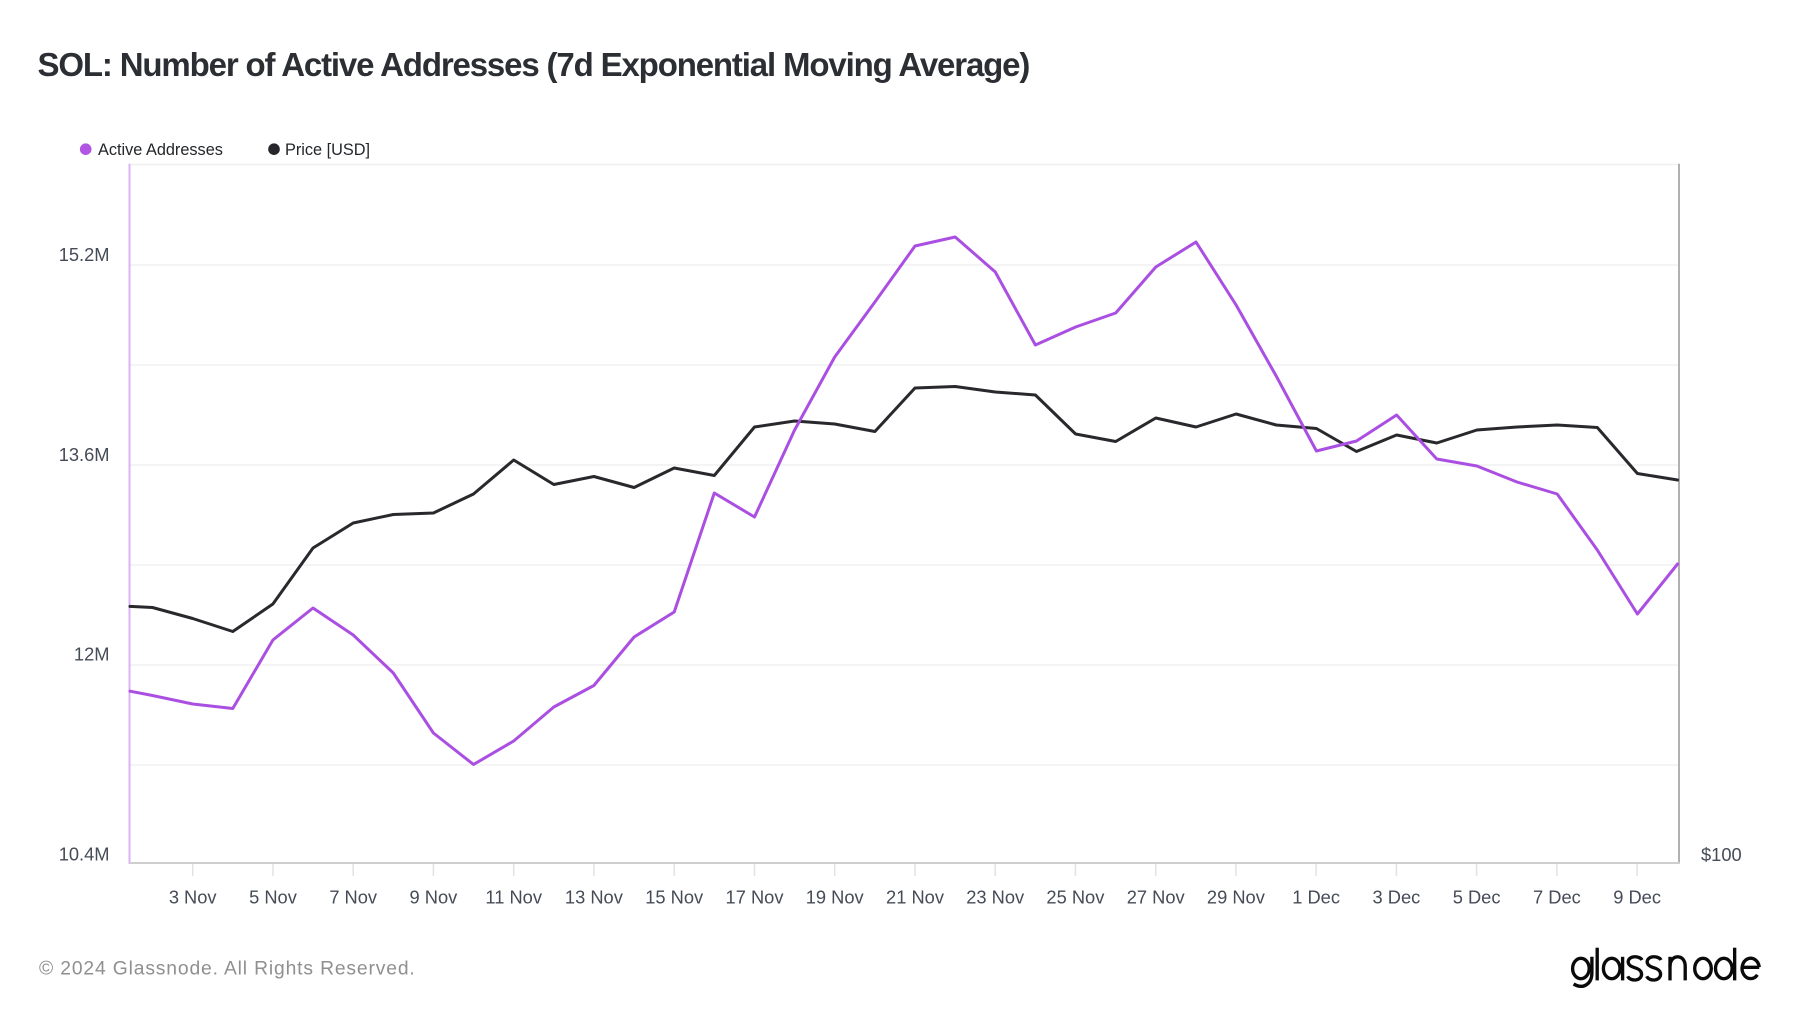 This screenshot has width=1800, height=1018. I want to click on svg-text: 9 Nov, so click(434, 897).